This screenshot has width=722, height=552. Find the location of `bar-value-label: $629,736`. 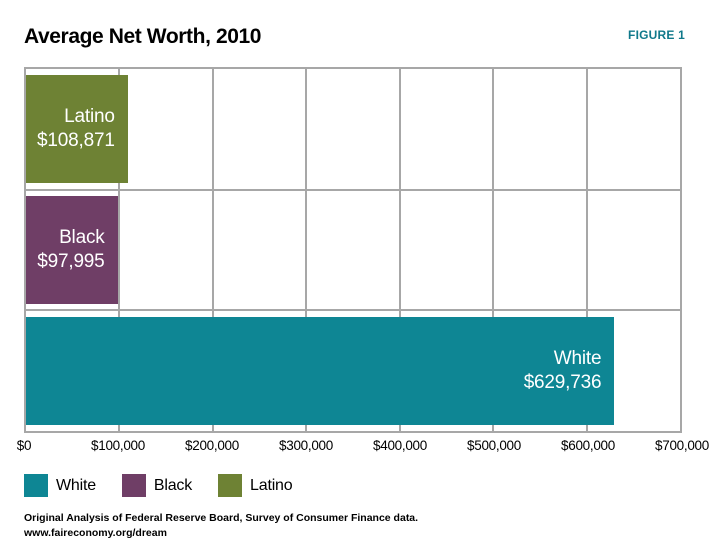

bar-value-label: $629,736 is located at coordinates (562, 382).